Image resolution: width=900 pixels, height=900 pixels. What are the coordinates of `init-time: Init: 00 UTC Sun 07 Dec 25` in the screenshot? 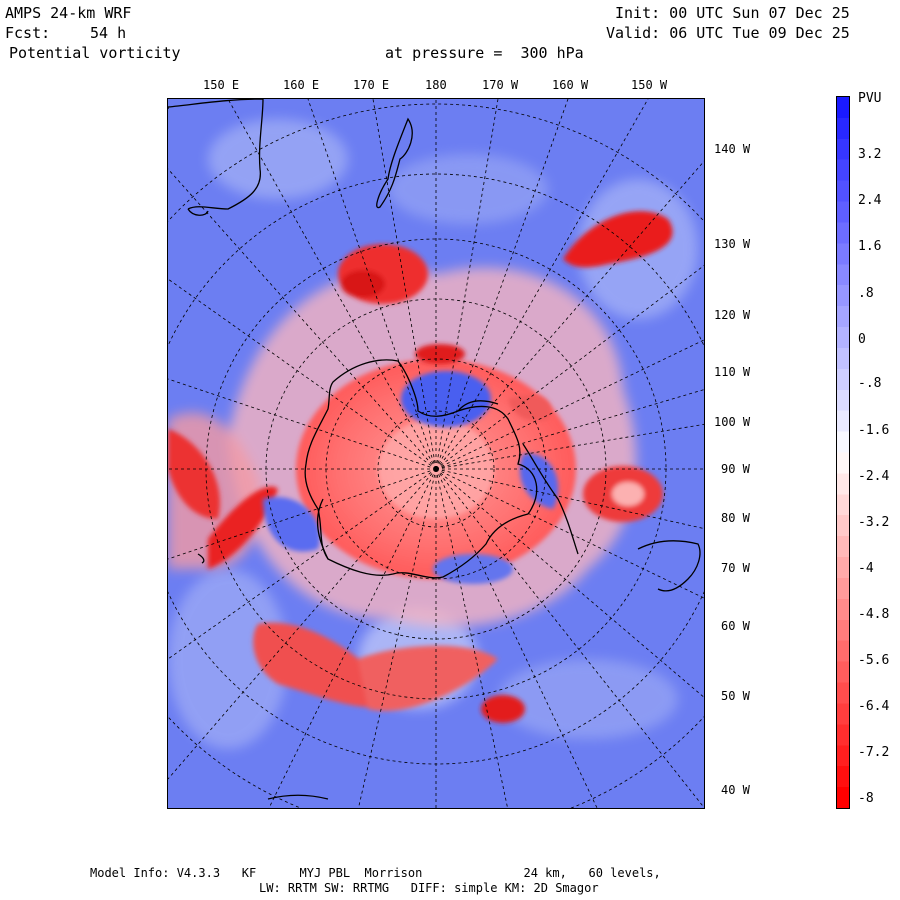 It's located at (732, 13).